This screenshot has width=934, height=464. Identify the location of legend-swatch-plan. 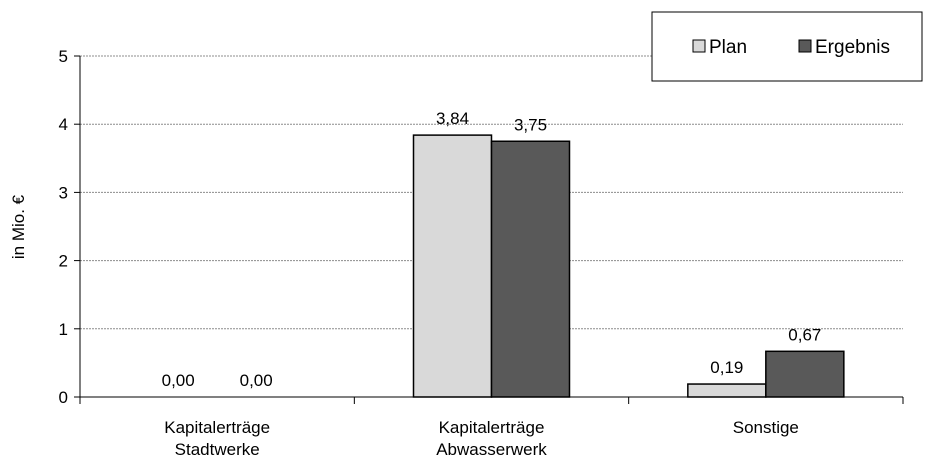
(699, 46).